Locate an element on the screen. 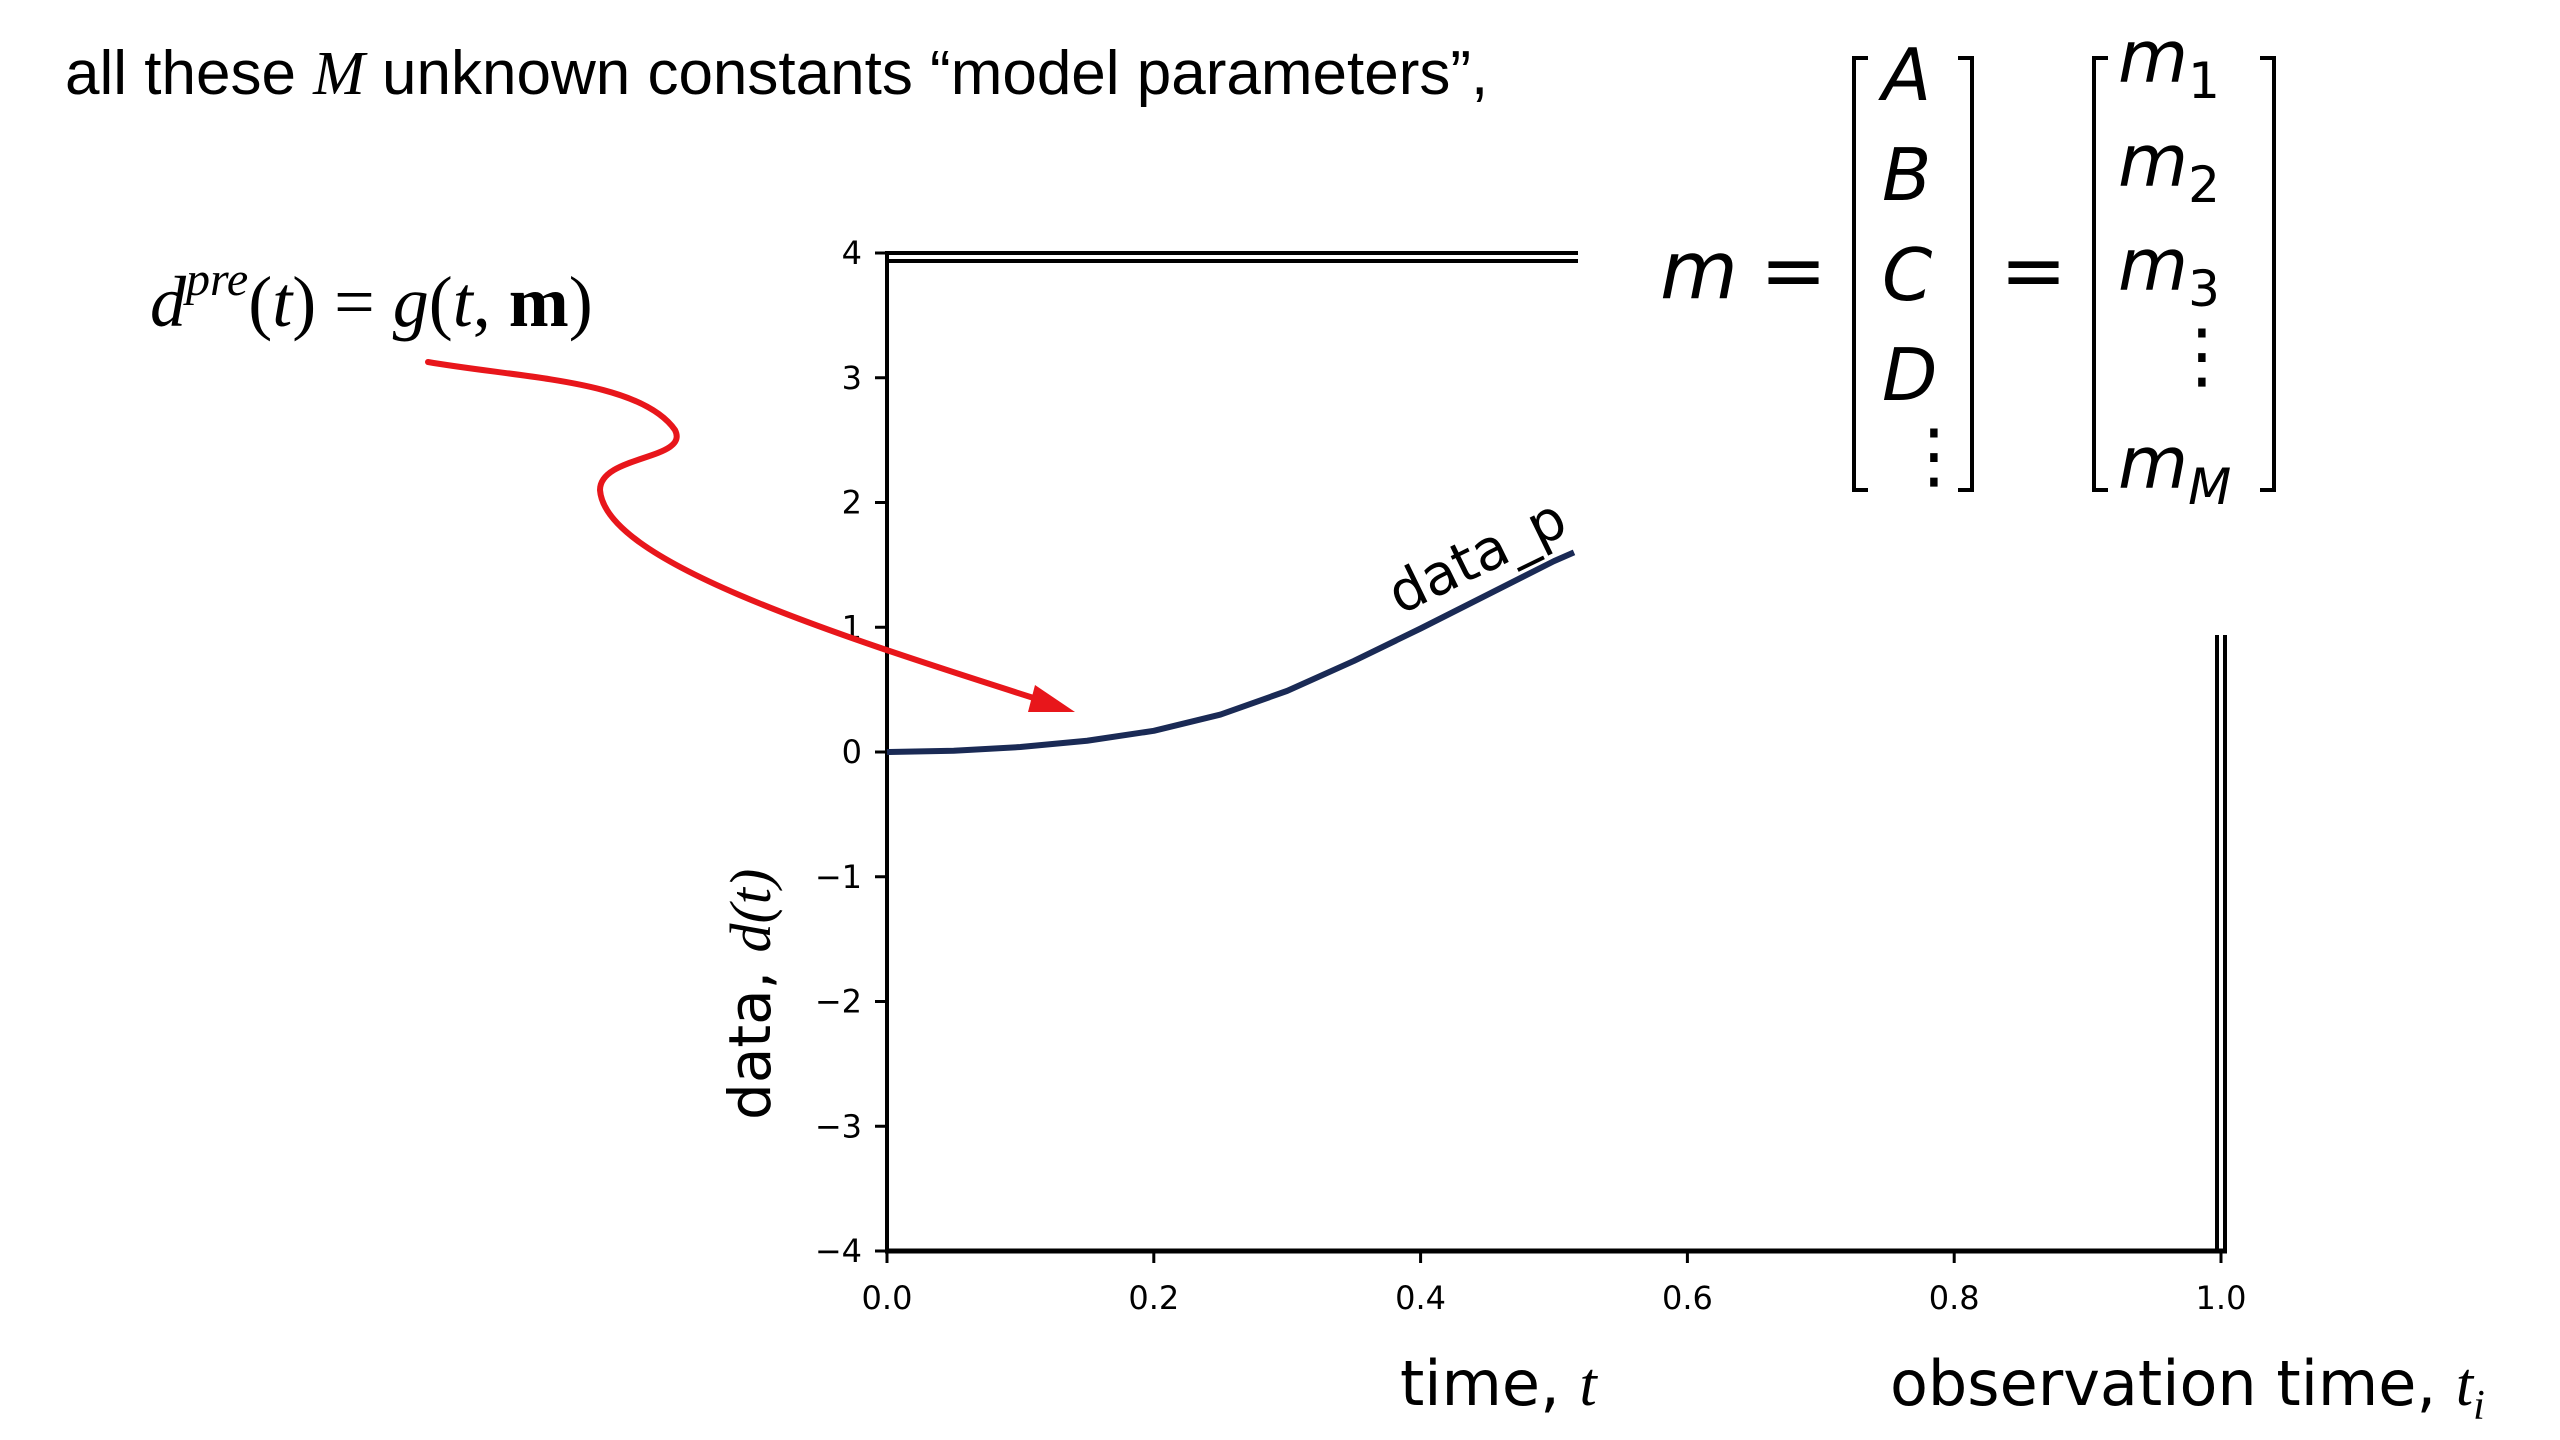  x-axis-label-math: t is located at coordinates (1589, 1385).